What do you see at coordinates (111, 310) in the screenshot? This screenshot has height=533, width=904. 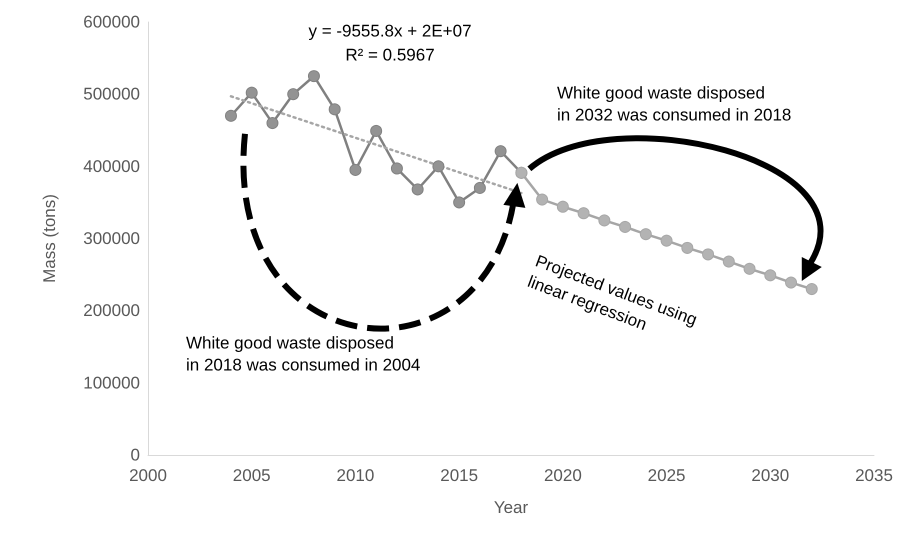 I see `y-tick-label: 200000` at bounding box center [111, 310].